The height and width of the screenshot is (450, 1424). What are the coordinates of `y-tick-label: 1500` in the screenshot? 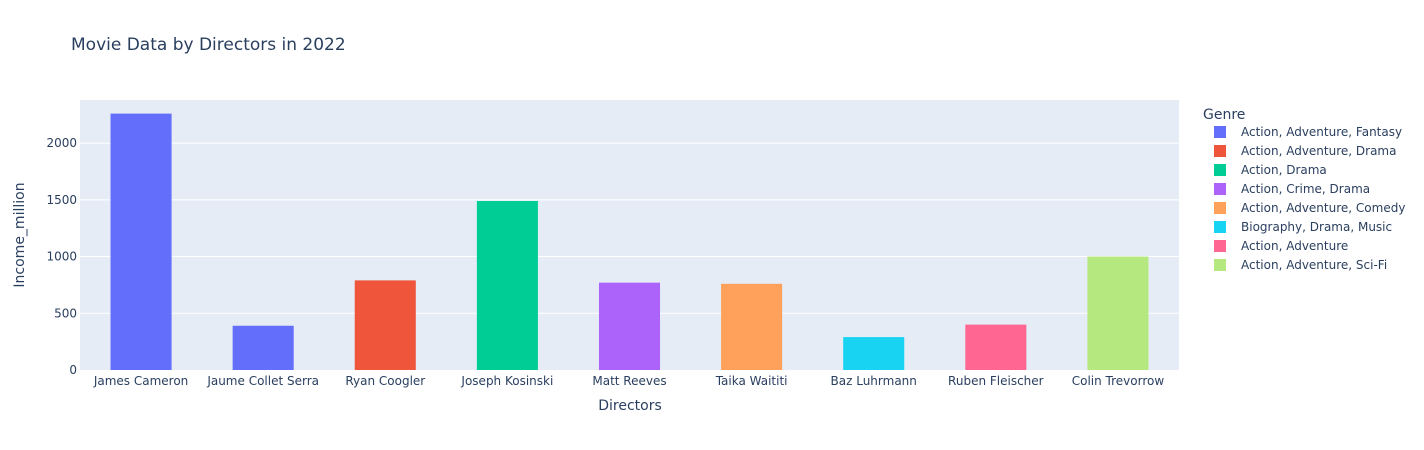 It's located at (61, 200).